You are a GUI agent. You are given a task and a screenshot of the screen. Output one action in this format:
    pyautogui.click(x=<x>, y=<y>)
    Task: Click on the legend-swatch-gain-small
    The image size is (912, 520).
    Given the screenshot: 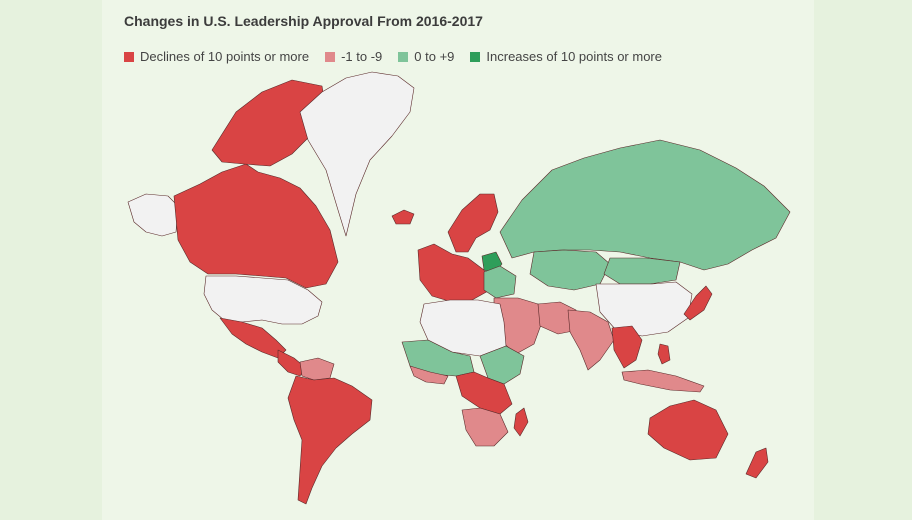 What is the action you would take?
    pyautogui.click(x=403, y=56)
    